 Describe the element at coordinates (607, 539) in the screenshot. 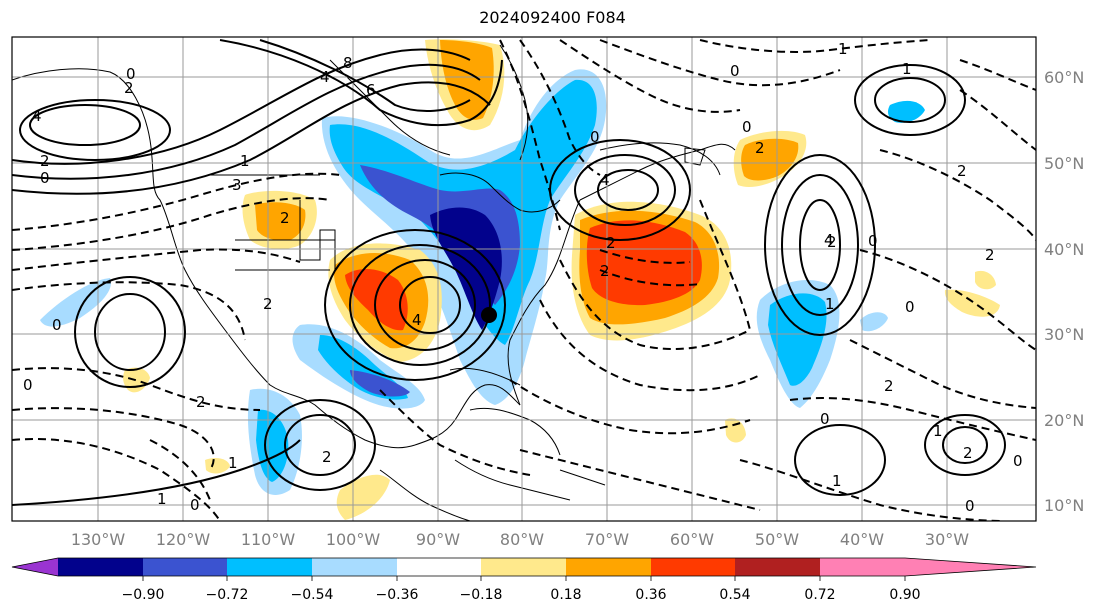

I see `lon-label: 70°W` at that location.